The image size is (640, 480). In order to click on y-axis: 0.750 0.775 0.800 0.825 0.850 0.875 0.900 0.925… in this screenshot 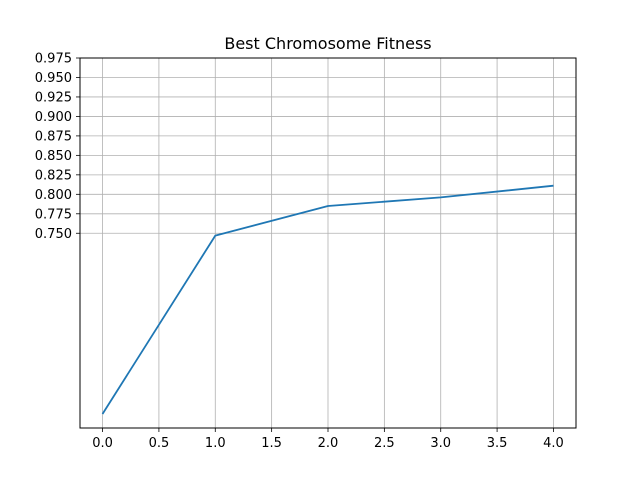, I will do `click(57, 147)`.